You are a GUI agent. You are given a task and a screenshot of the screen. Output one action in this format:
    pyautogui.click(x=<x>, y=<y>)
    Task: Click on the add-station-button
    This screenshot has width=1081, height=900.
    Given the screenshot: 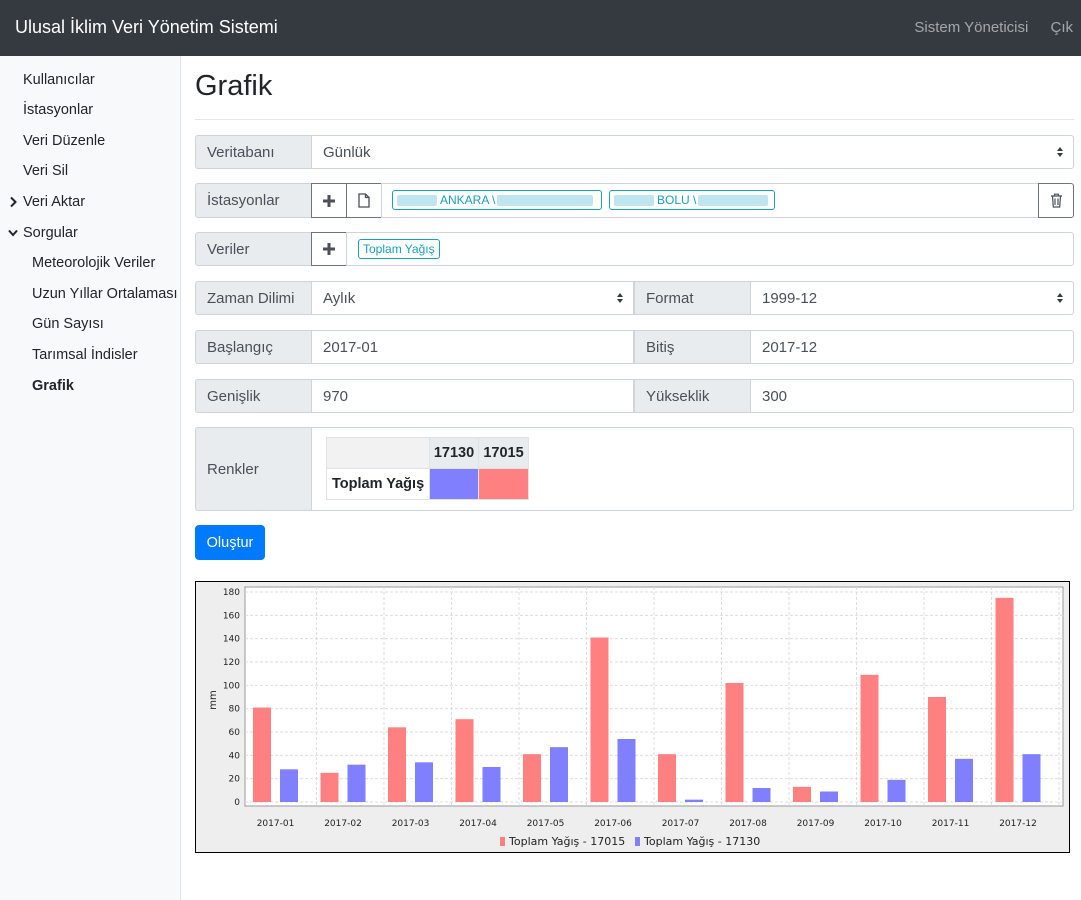 What is the action you would take?
    pyautogui.click(x=329, y=200)
    